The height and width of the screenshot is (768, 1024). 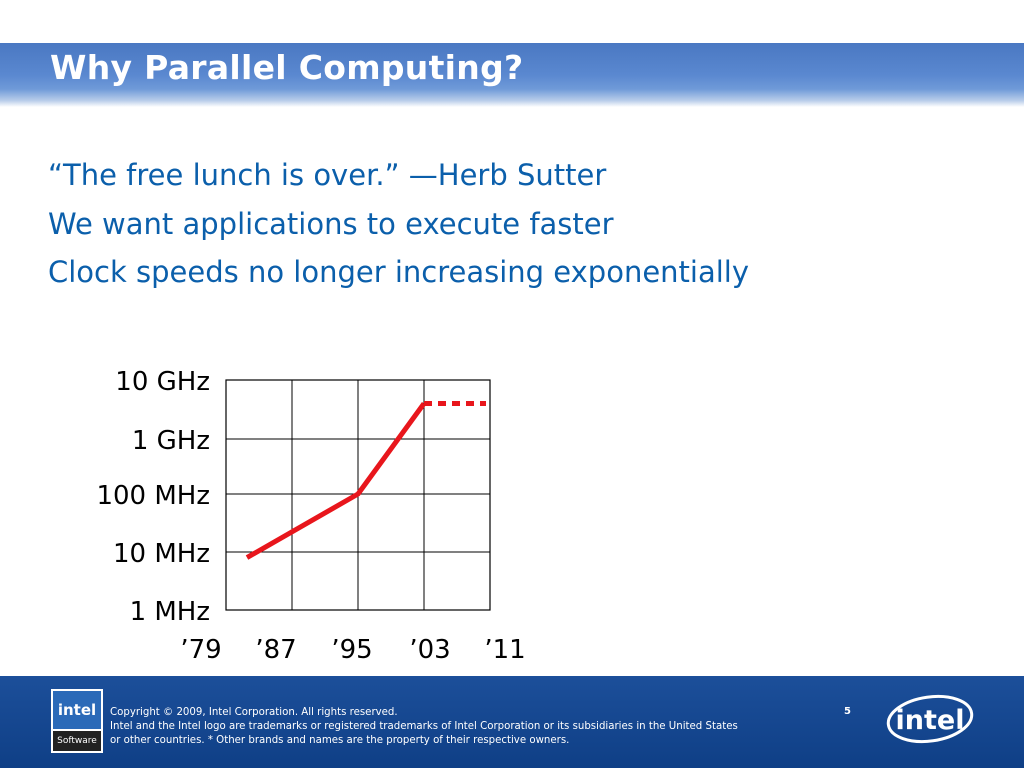 I want to click on series-line-historical, so click(x=336, y=481).